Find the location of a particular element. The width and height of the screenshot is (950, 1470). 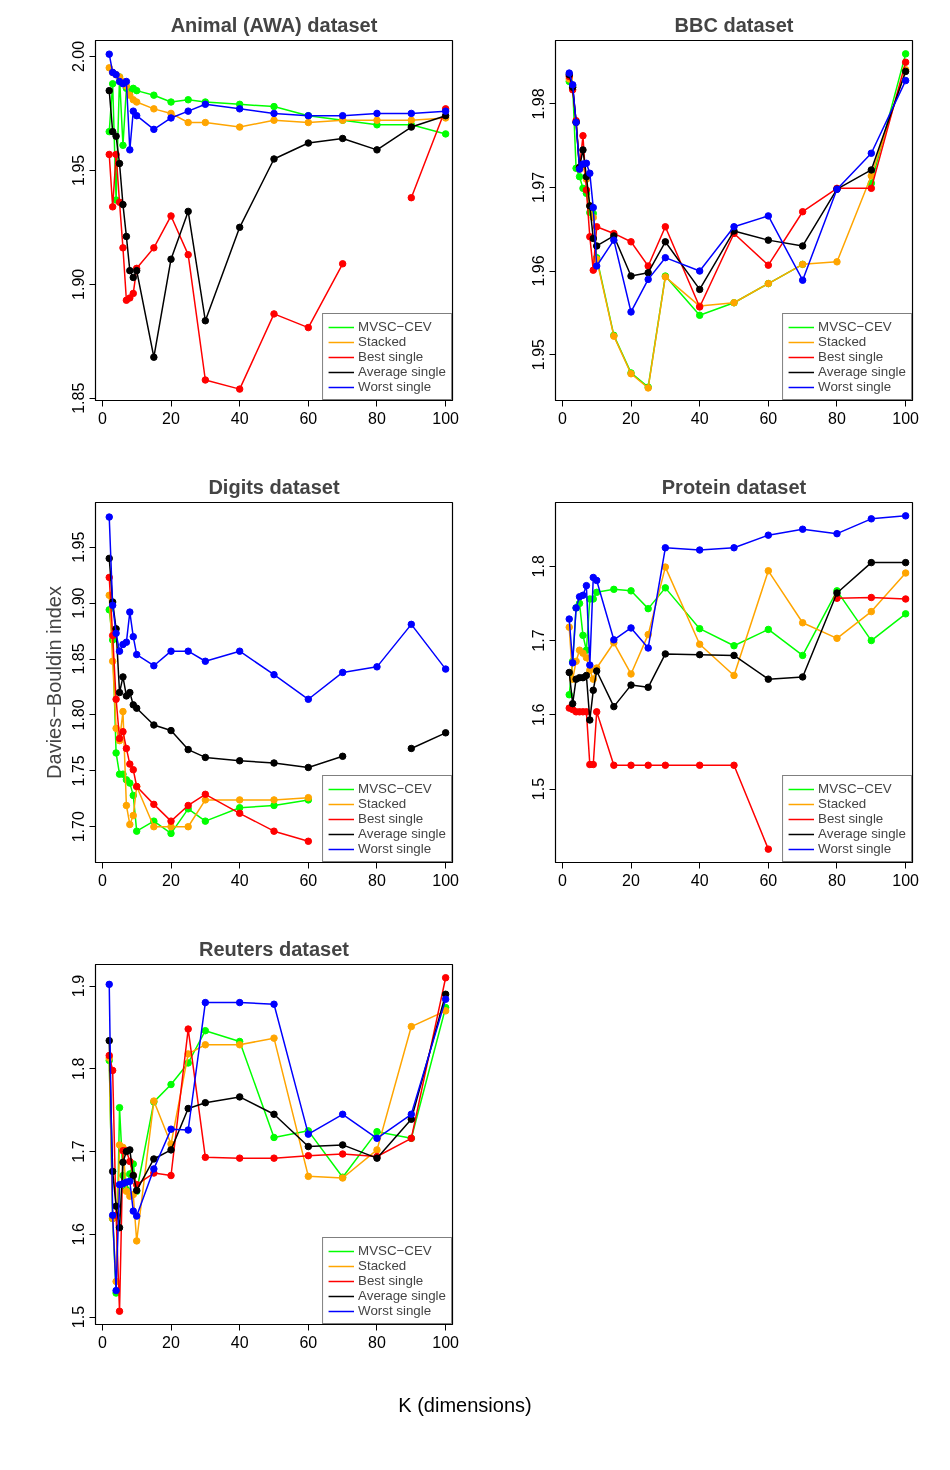

chart-title: Reuters dataset is located at coordinates (274, 948).